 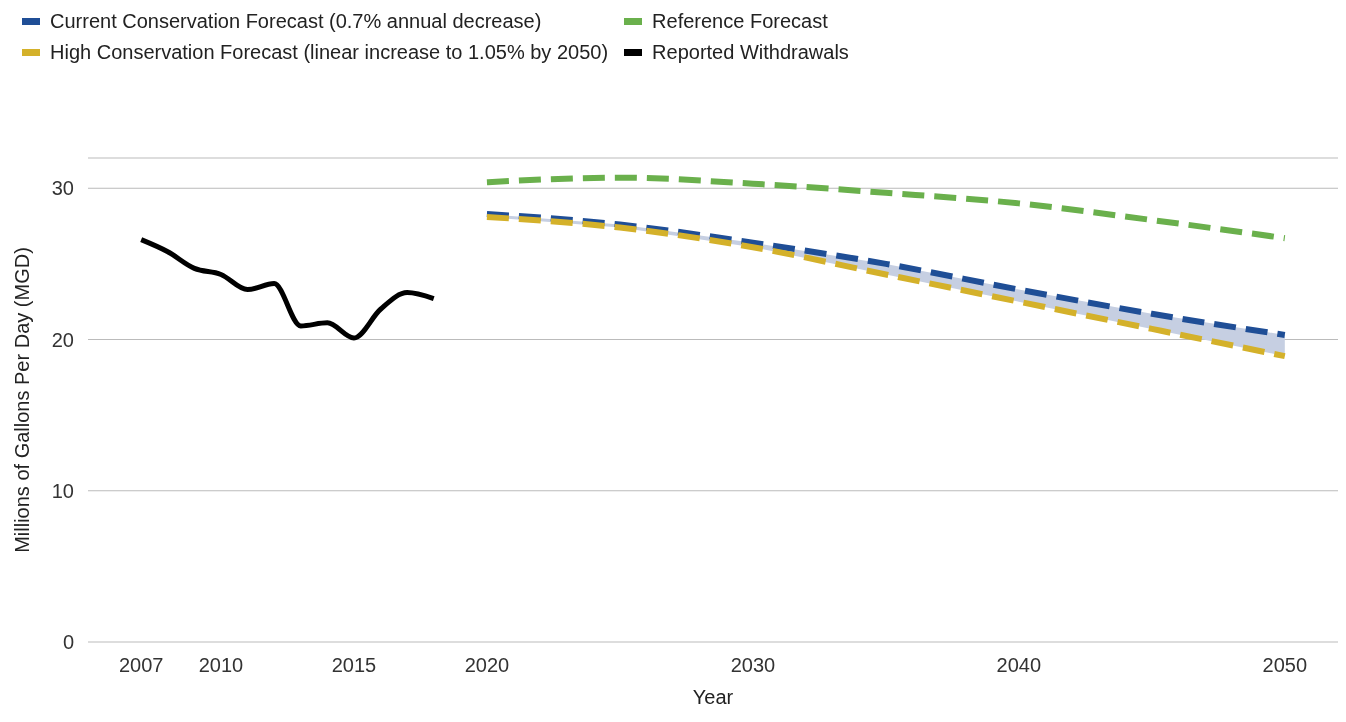 I want to click on legend-label: High Conservation Forecast (linear increase to 1.05% by 2050), so click(x=329, y=52).